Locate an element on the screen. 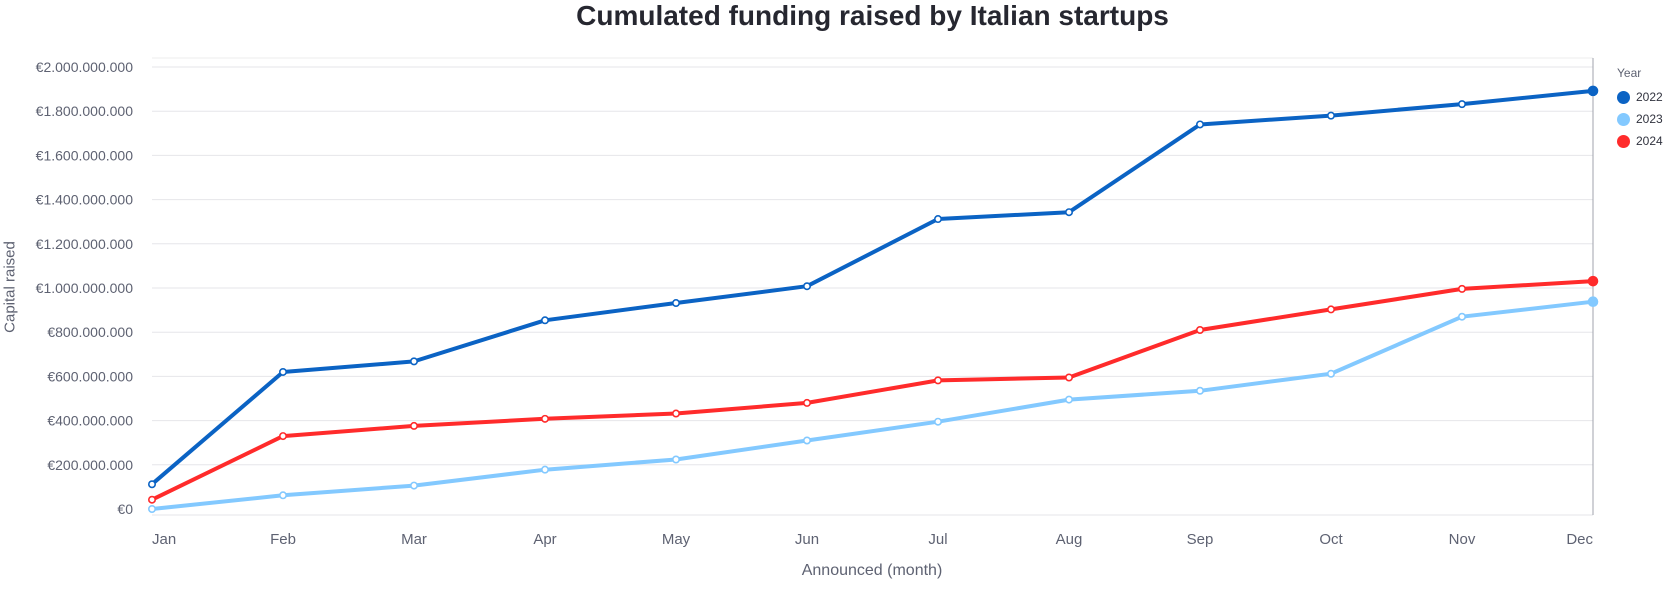  y-tick-label: €1.200.000.000 is located at coordinates (85, 244).